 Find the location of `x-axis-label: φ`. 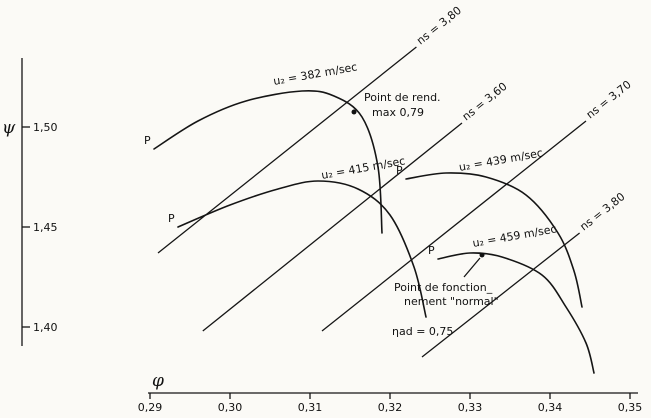

x-axis-label: φ is located at coordinates (158, 381).